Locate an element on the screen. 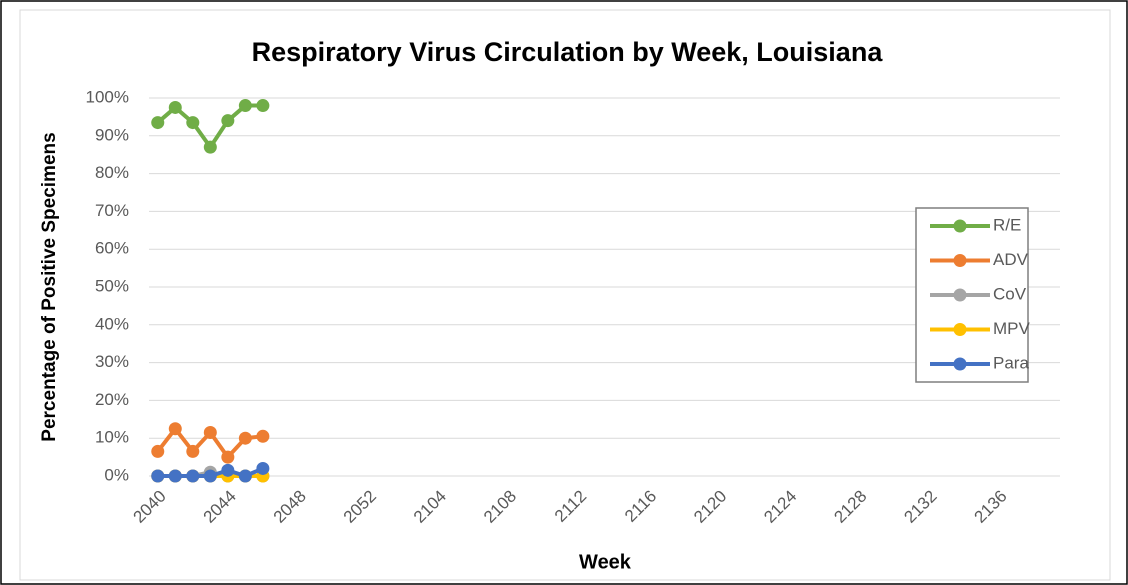 The width and height of the screenshot is (1128, 585). y-axis-label: Percentage of Positive Specimens is located at coordinates (49, 286).